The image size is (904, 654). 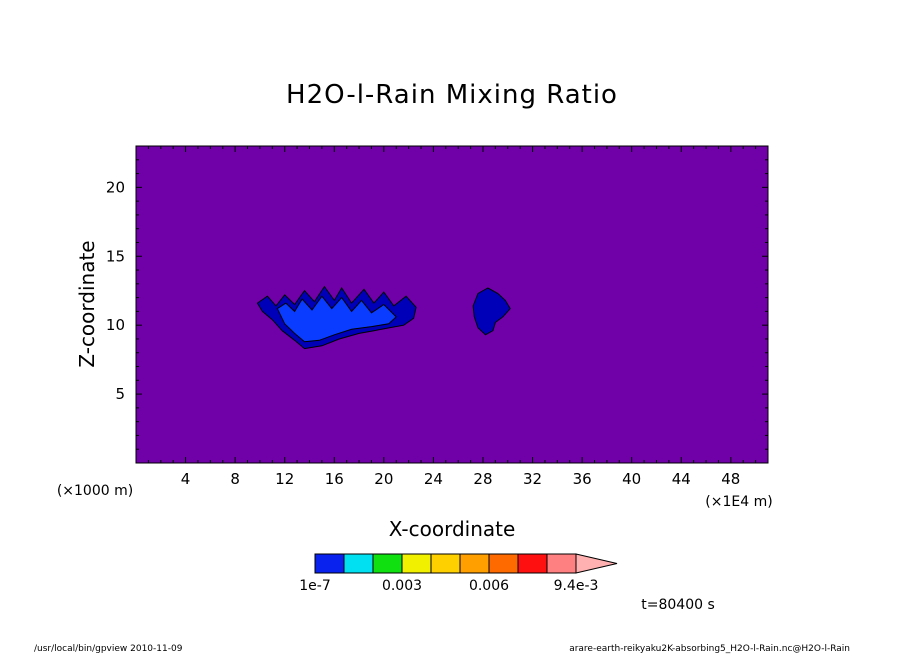 I want to click on y-tick-label: 10, so click(x=115, y=325).